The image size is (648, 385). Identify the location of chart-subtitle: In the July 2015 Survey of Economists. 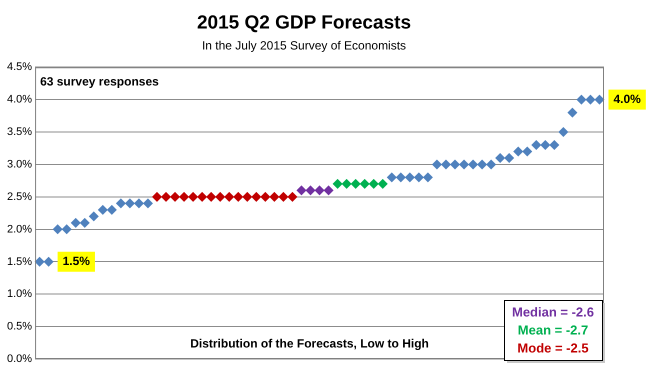
(304, 45).